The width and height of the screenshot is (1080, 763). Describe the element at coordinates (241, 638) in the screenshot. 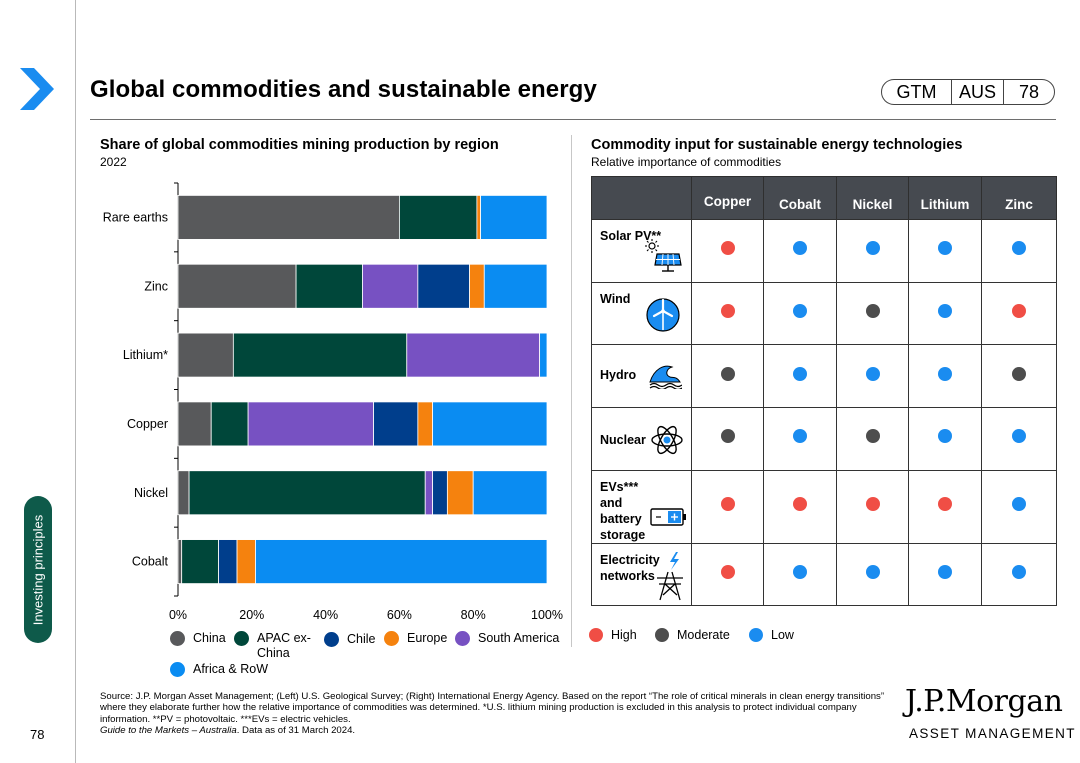

I see `legend-swatch-apac` at that location.